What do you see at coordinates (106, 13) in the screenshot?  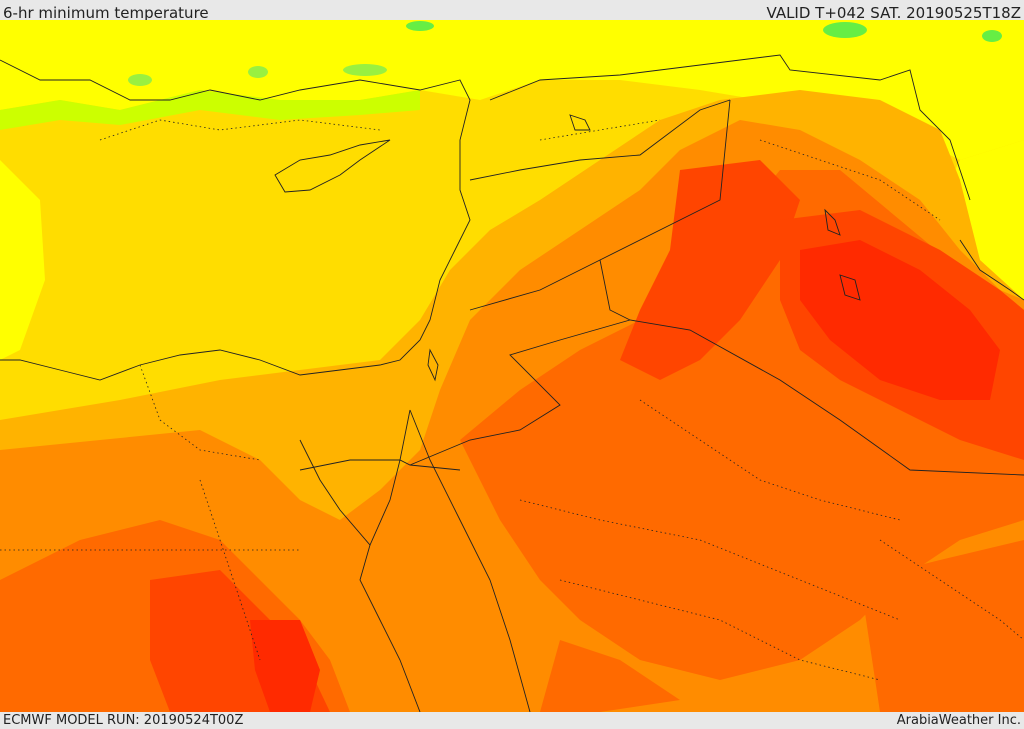 I see `map-title: 6-hr minimum temperature` at bounding box center [106, 13].